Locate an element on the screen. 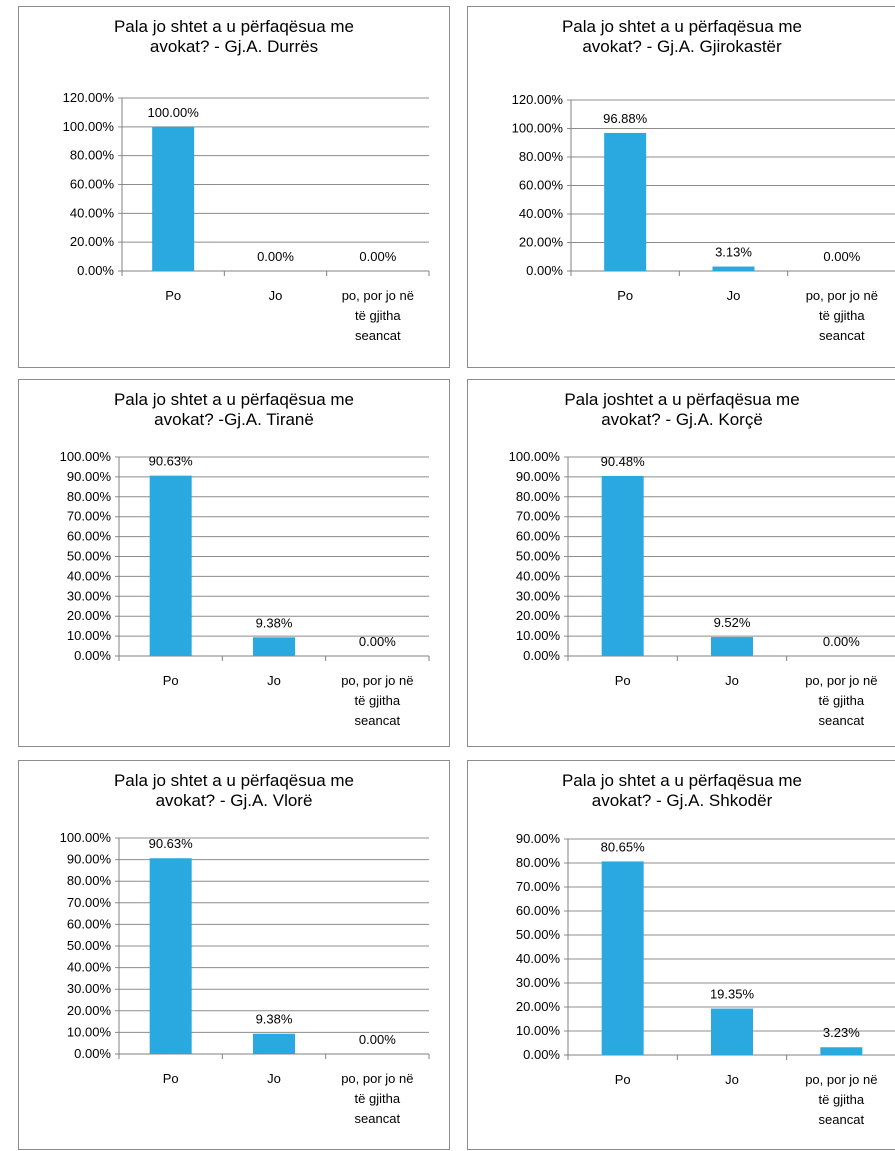 The width and height of the screenshot is (895, 1151). data-label: 3.23% is located at coordinates (841, 1032).